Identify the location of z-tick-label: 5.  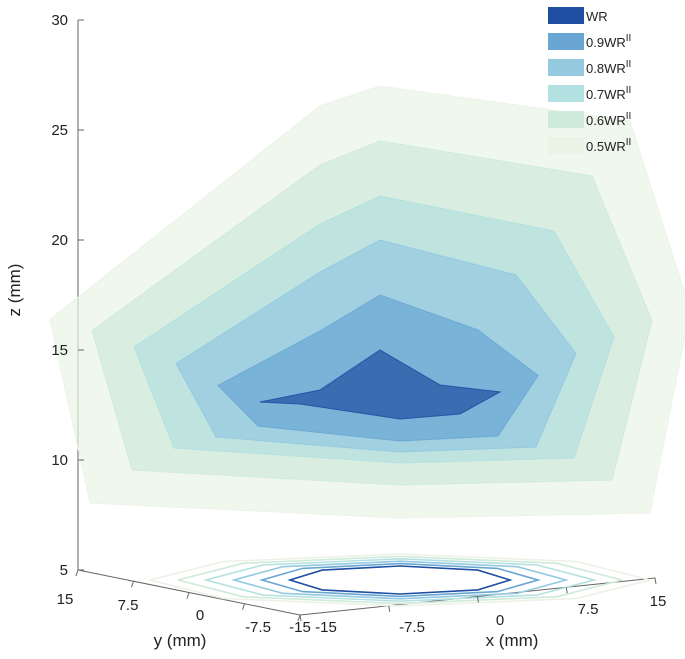
(64, 570).